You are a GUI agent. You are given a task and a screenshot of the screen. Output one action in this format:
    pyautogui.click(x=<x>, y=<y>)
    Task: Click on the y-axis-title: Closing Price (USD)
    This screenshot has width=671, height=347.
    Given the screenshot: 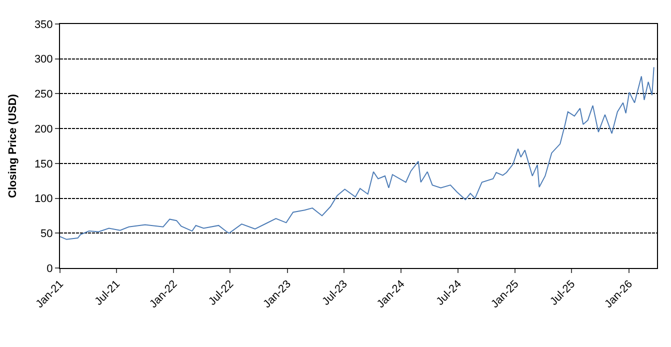 What is the action you would take?
    pyautogui.click(x=13, y=146)
    